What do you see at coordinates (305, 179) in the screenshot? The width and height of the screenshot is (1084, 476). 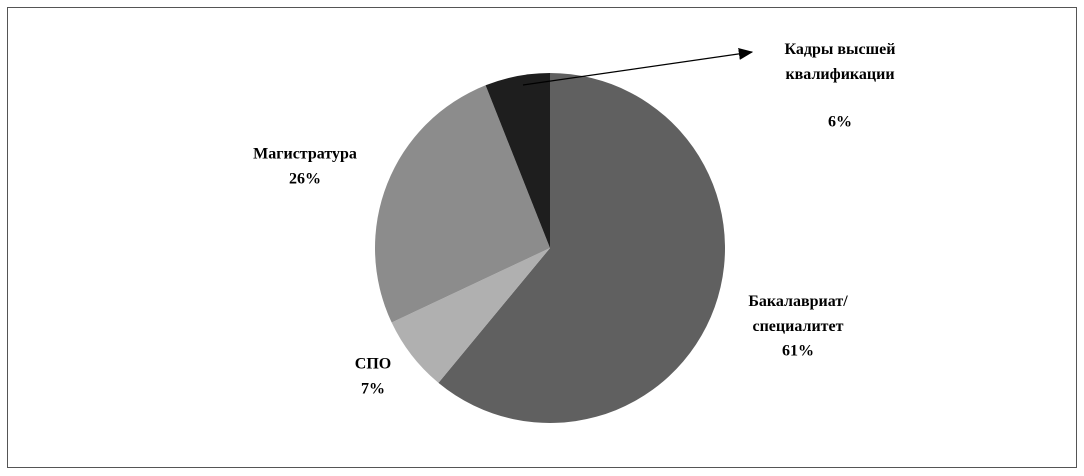 I see `slice-value-label: 26%` at bounding box center [305, 179].